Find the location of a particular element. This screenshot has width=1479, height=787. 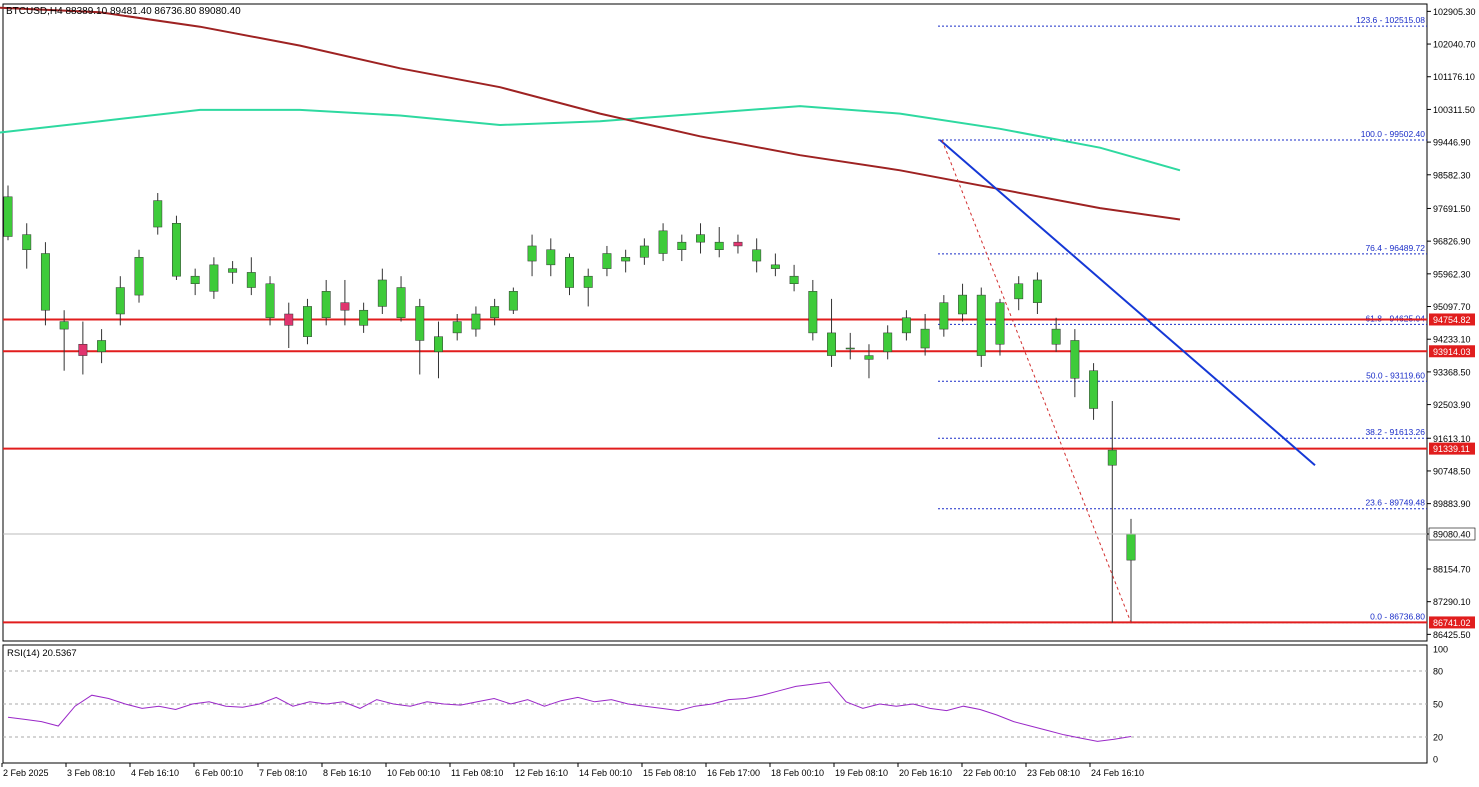

rsi-panel: 100 80 50 20 0 RSI(14) 20.5367 is located at coordinates (725, 705).